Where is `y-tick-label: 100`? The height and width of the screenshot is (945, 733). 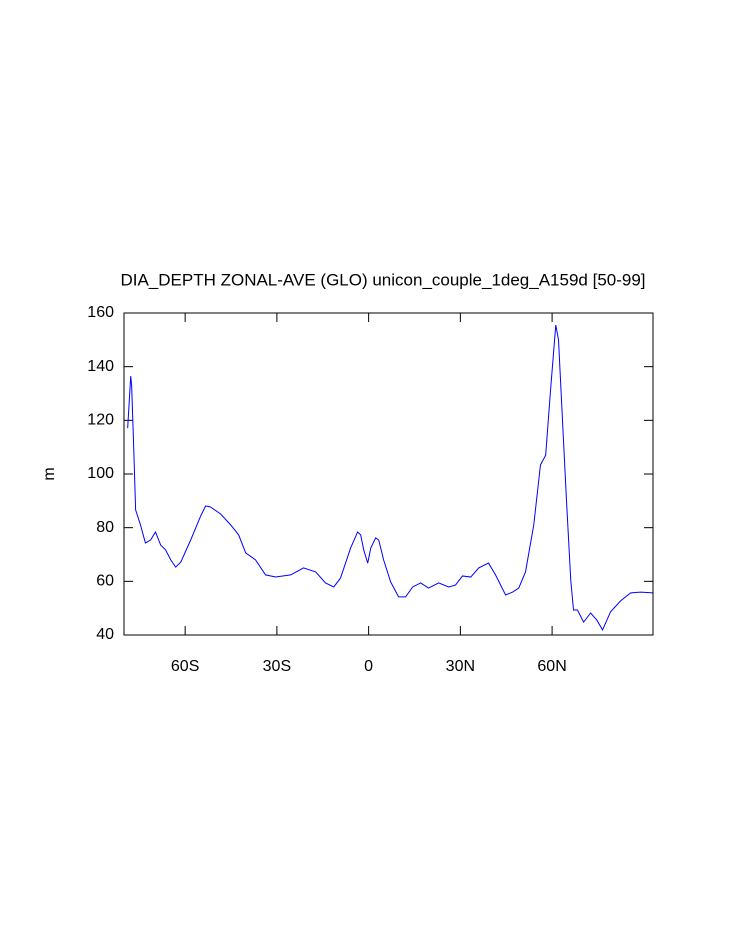
y-tick-label: 100 is located at coordinates (100, 473).